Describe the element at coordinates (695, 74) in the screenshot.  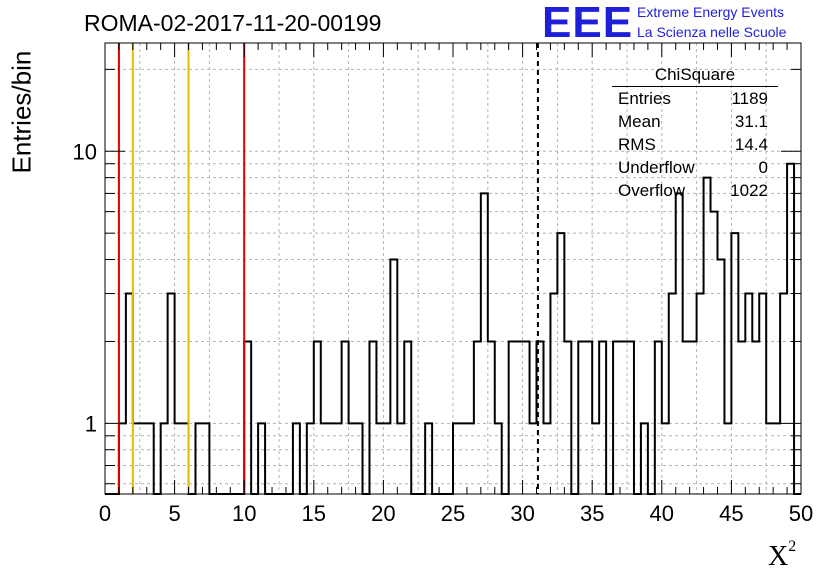
I see `stats-title: ChiSquare` at that location.